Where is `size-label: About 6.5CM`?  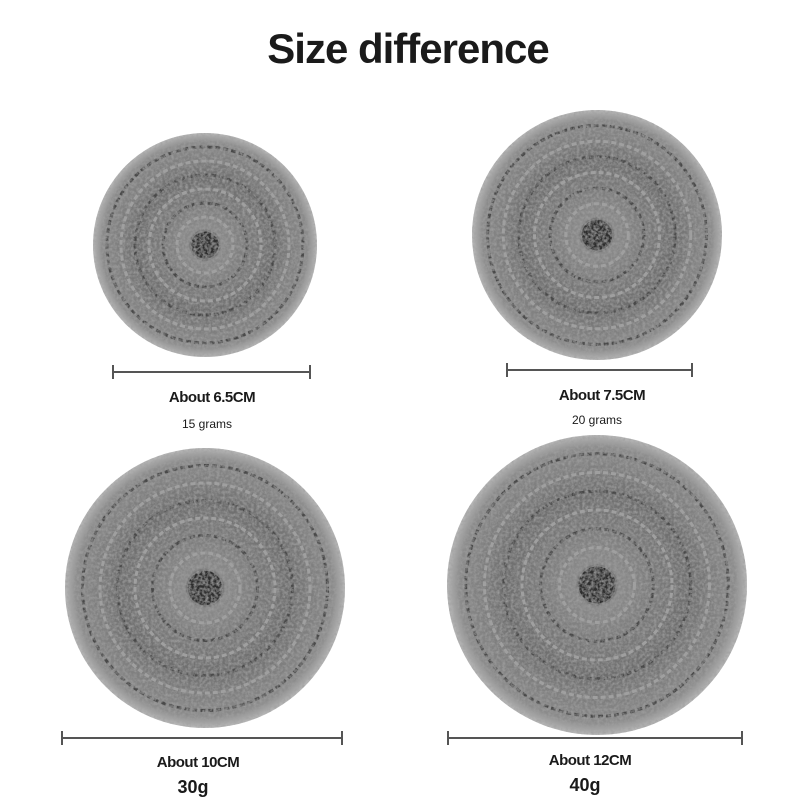
size-label: About 6.5CM is located at coordinates (212, 397).